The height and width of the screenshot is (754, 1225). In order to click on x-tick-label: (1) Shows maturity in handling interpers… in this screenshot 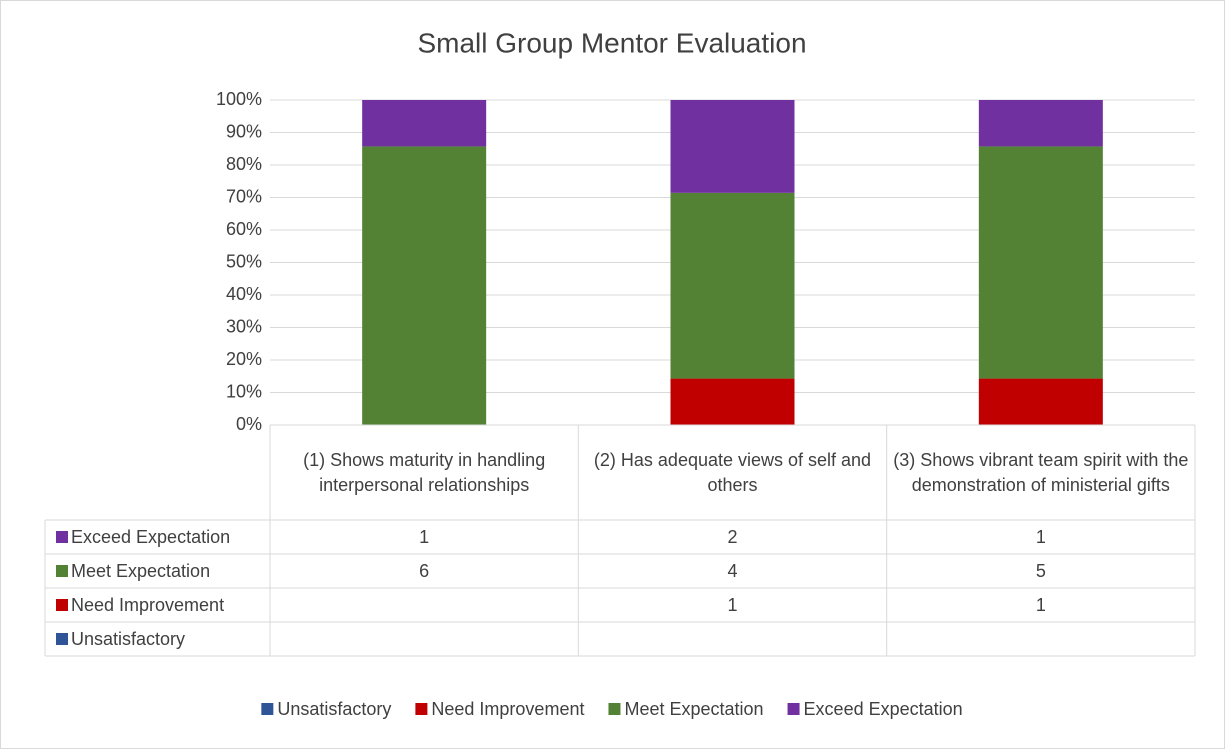, I will do `click(424, 472)`.